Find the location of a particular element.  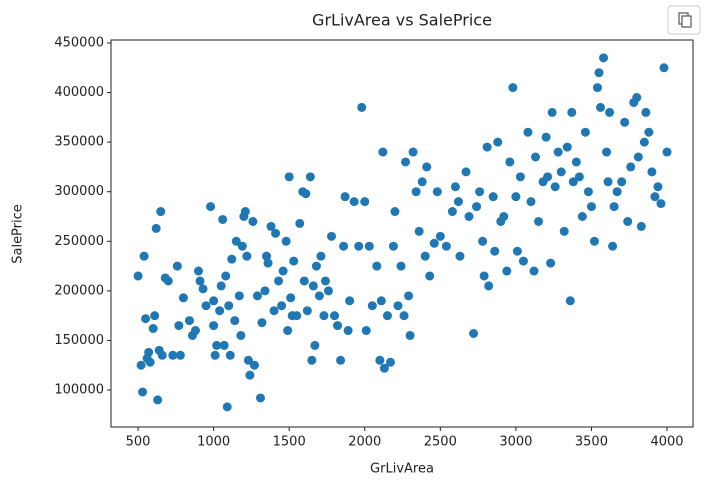

y-tick-label: 450000 is located at coordinates (79, 42).